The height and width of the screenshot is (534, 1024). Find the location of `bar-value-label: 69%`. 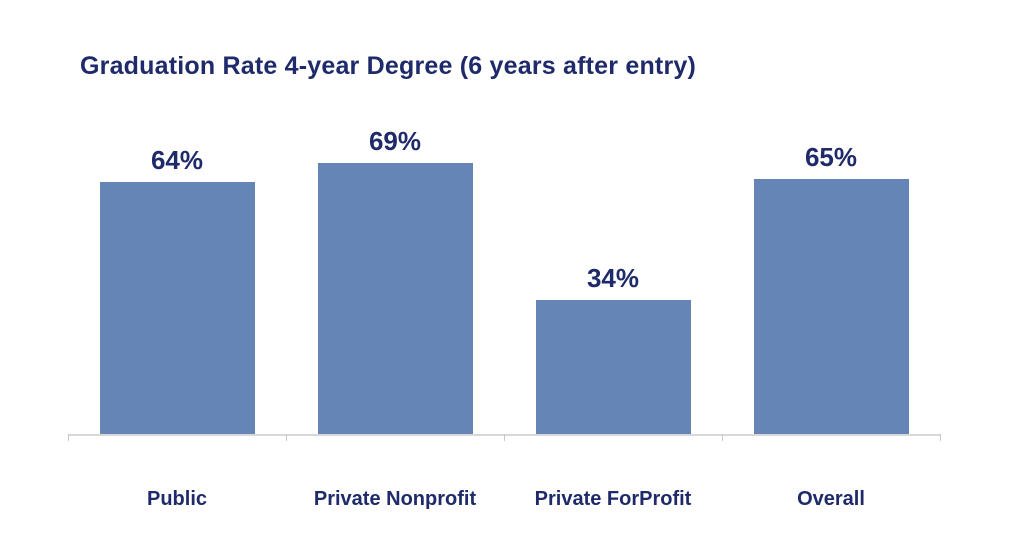

bar-value-label: 69% is located at coordinates (395, 141).